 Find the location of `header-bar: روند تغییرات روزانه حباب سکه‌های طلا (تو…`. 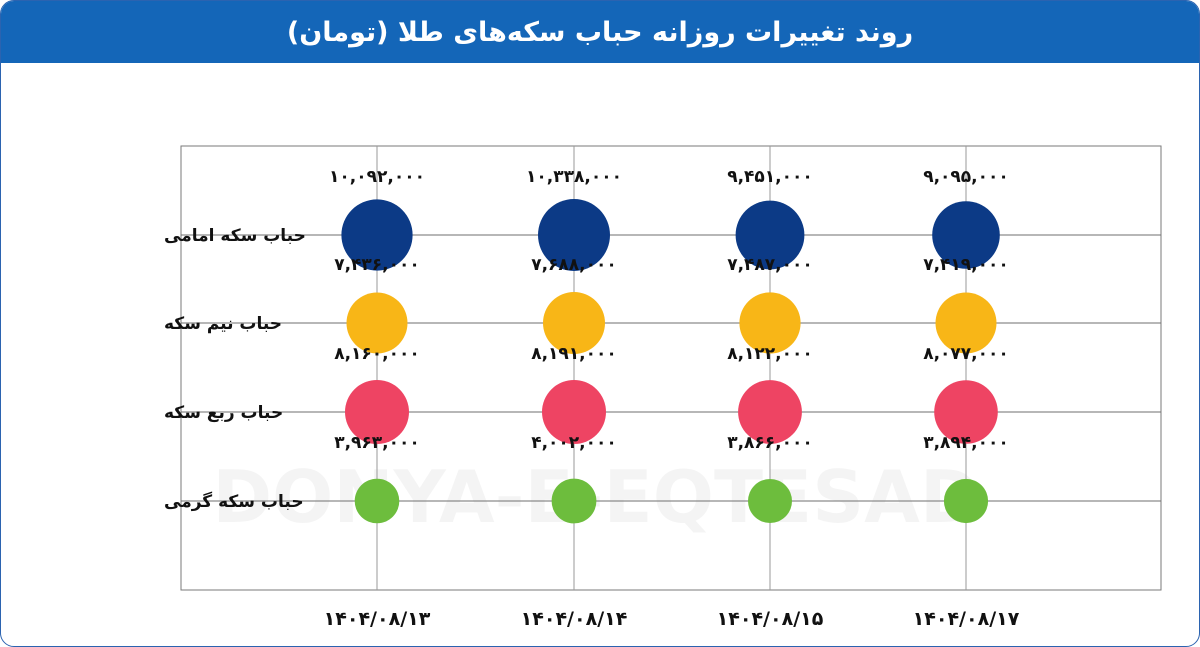

header-bar: روند تغییرات روزانه حباب سکه‌های طلا (تو… is located at coordinates (600, 32).